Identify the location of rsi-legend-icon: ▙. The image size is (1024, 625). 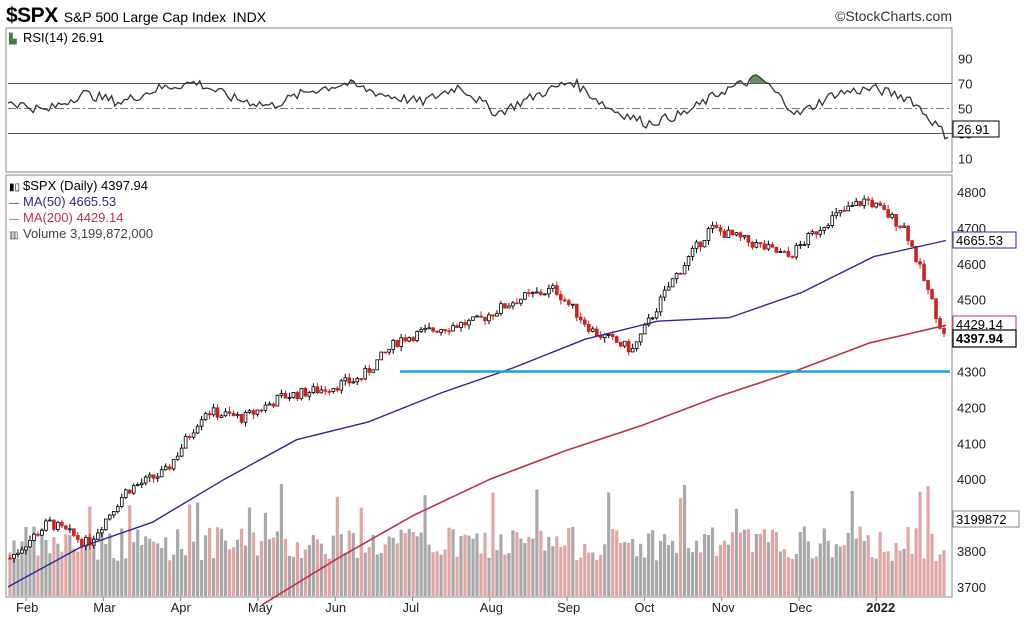
(13, 39).